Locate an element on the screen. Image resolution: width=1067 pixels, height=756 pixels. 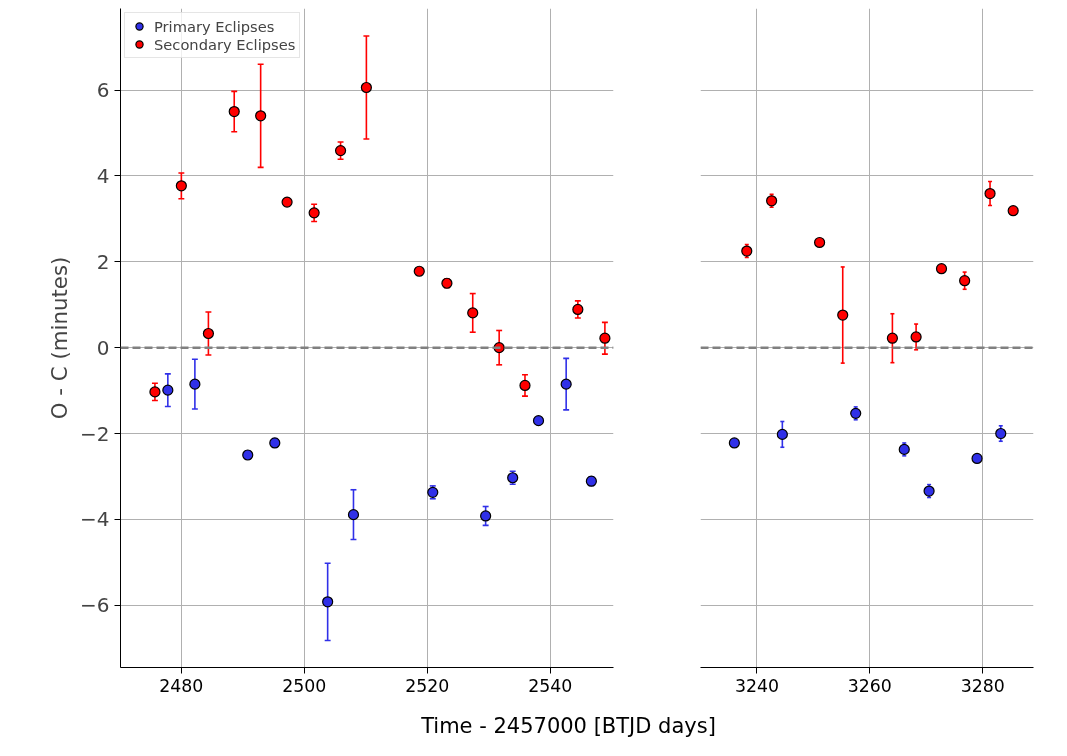
legend-label: Primary Eclipses is located at coordinates (214, 26).